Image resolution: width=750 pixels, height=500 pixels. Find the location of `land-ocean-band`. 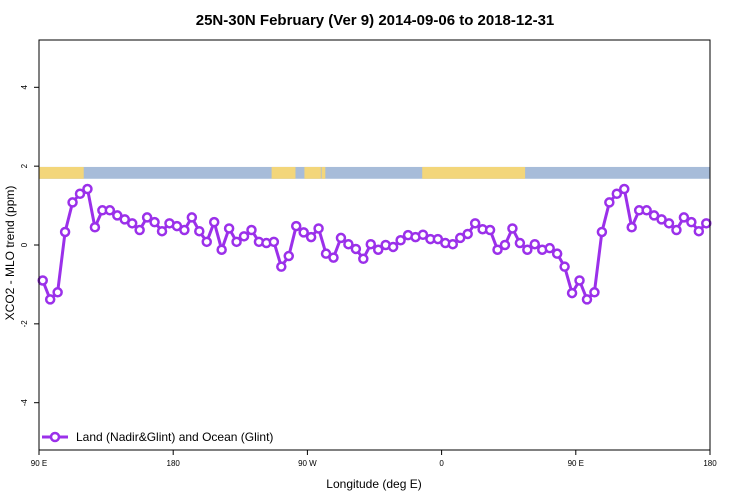

land-ocean-band is located at coordinates (374, 172).